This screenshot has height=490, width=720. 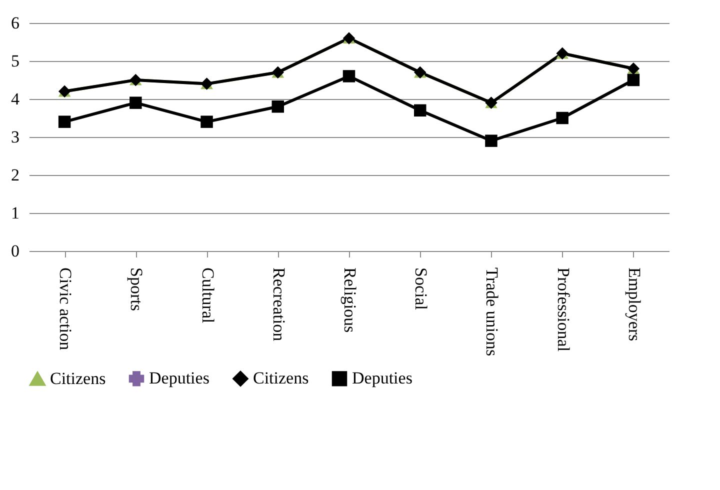 What do you see at coordinates (492, 312) in the screenshot?
I see `x-tick-label: Trade unions` at bounding box center [492, 312].